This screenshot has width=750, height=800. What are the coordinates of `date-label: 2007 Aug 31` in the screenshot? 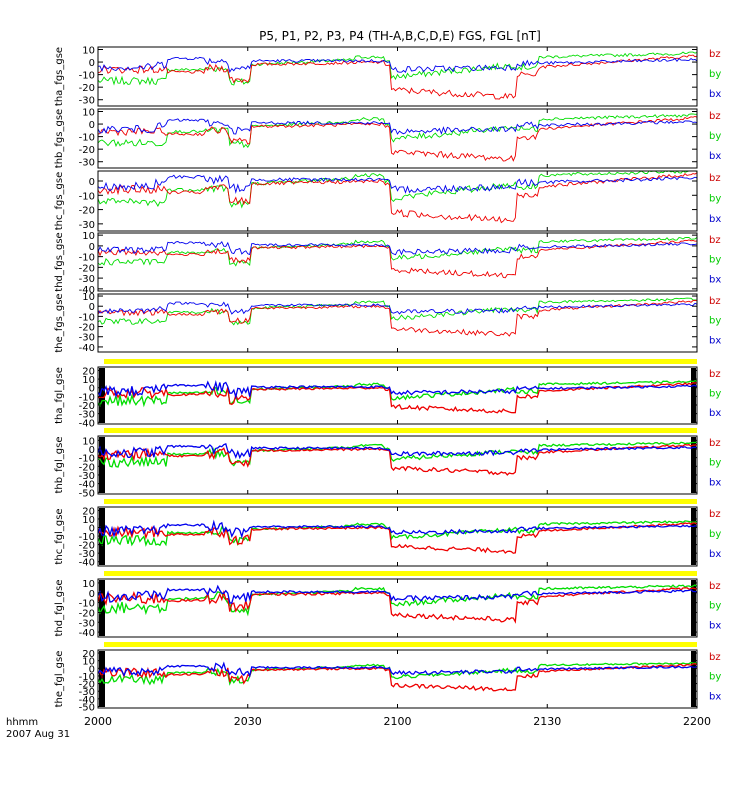 It's located at (38, 734).